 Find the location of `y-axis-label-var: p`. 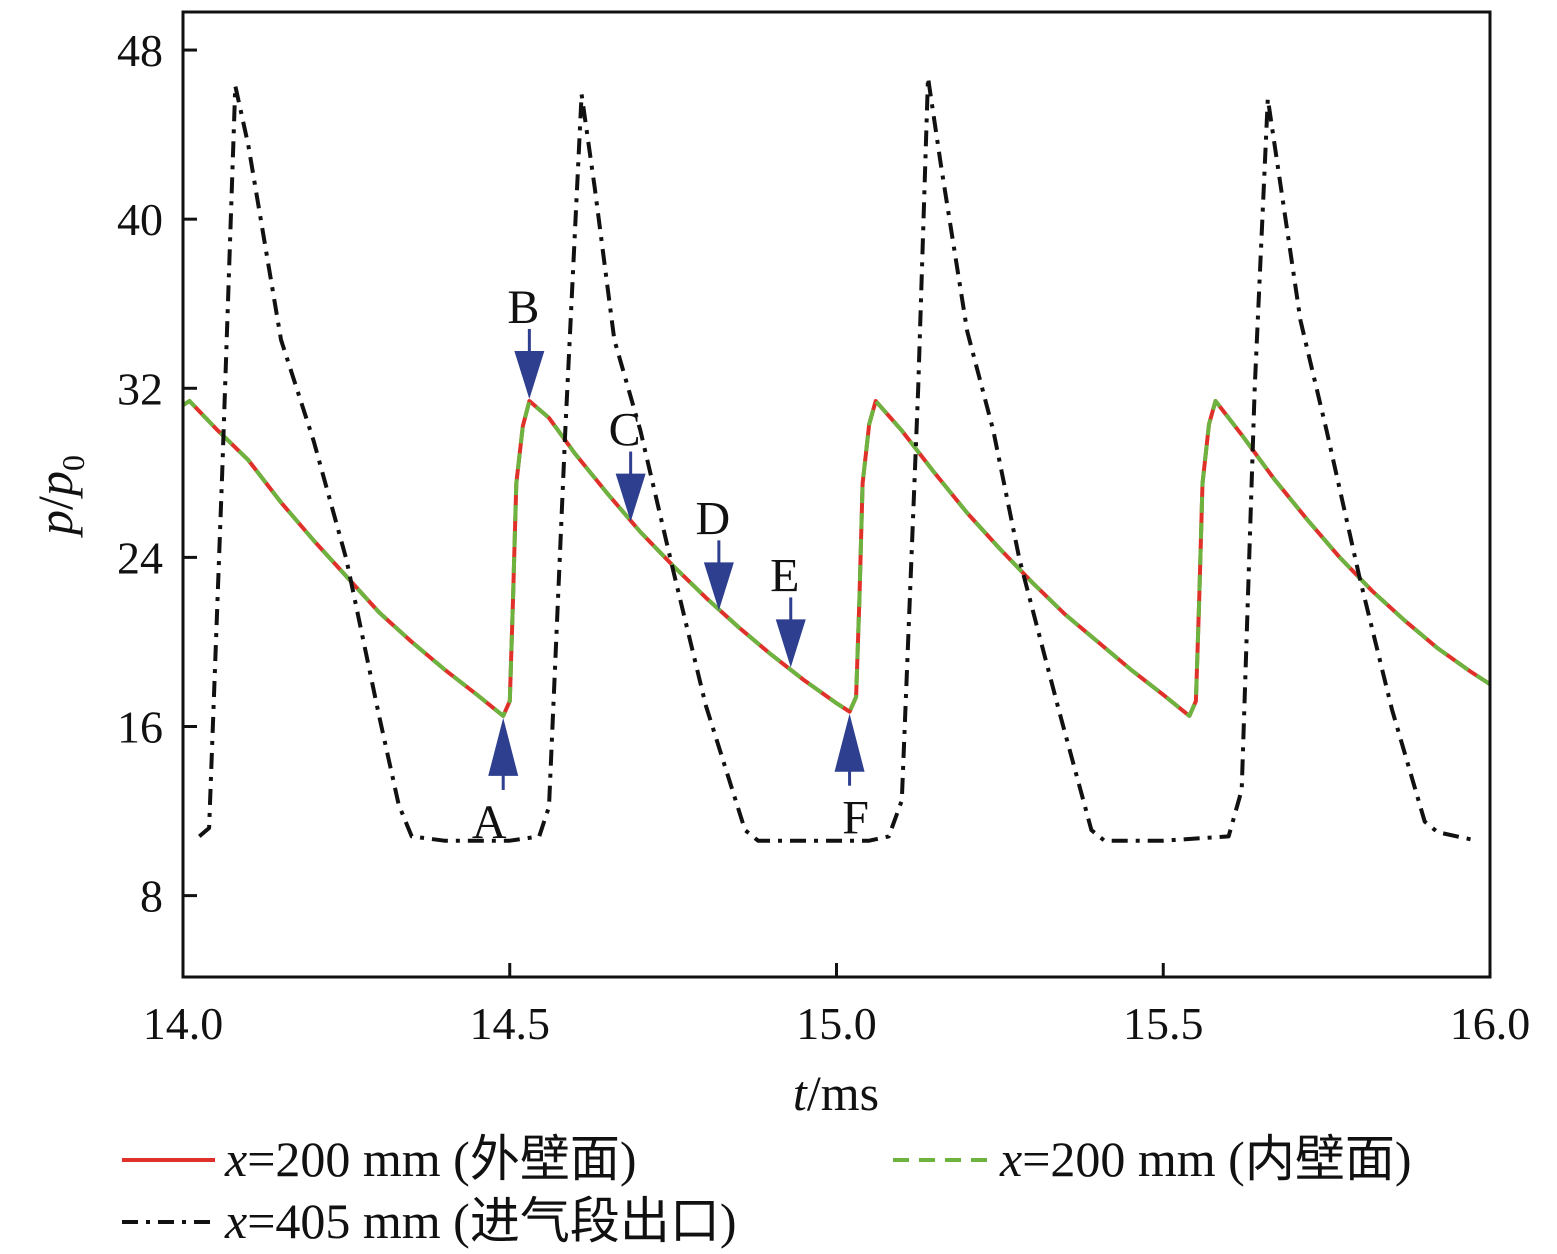

y-axis-label-var: p is located at coordinates (55, 524).